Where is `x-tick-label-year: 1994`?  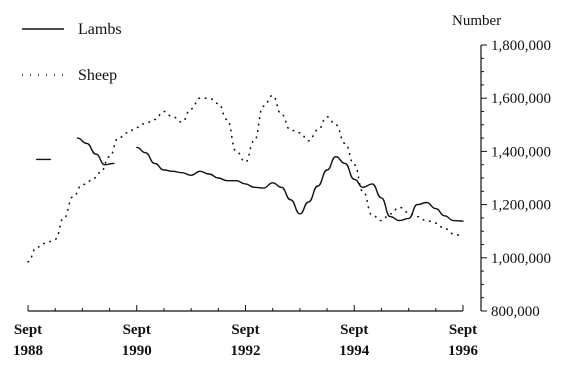
x-tick-label-year: 1994 is located at coordinates (354, 351).